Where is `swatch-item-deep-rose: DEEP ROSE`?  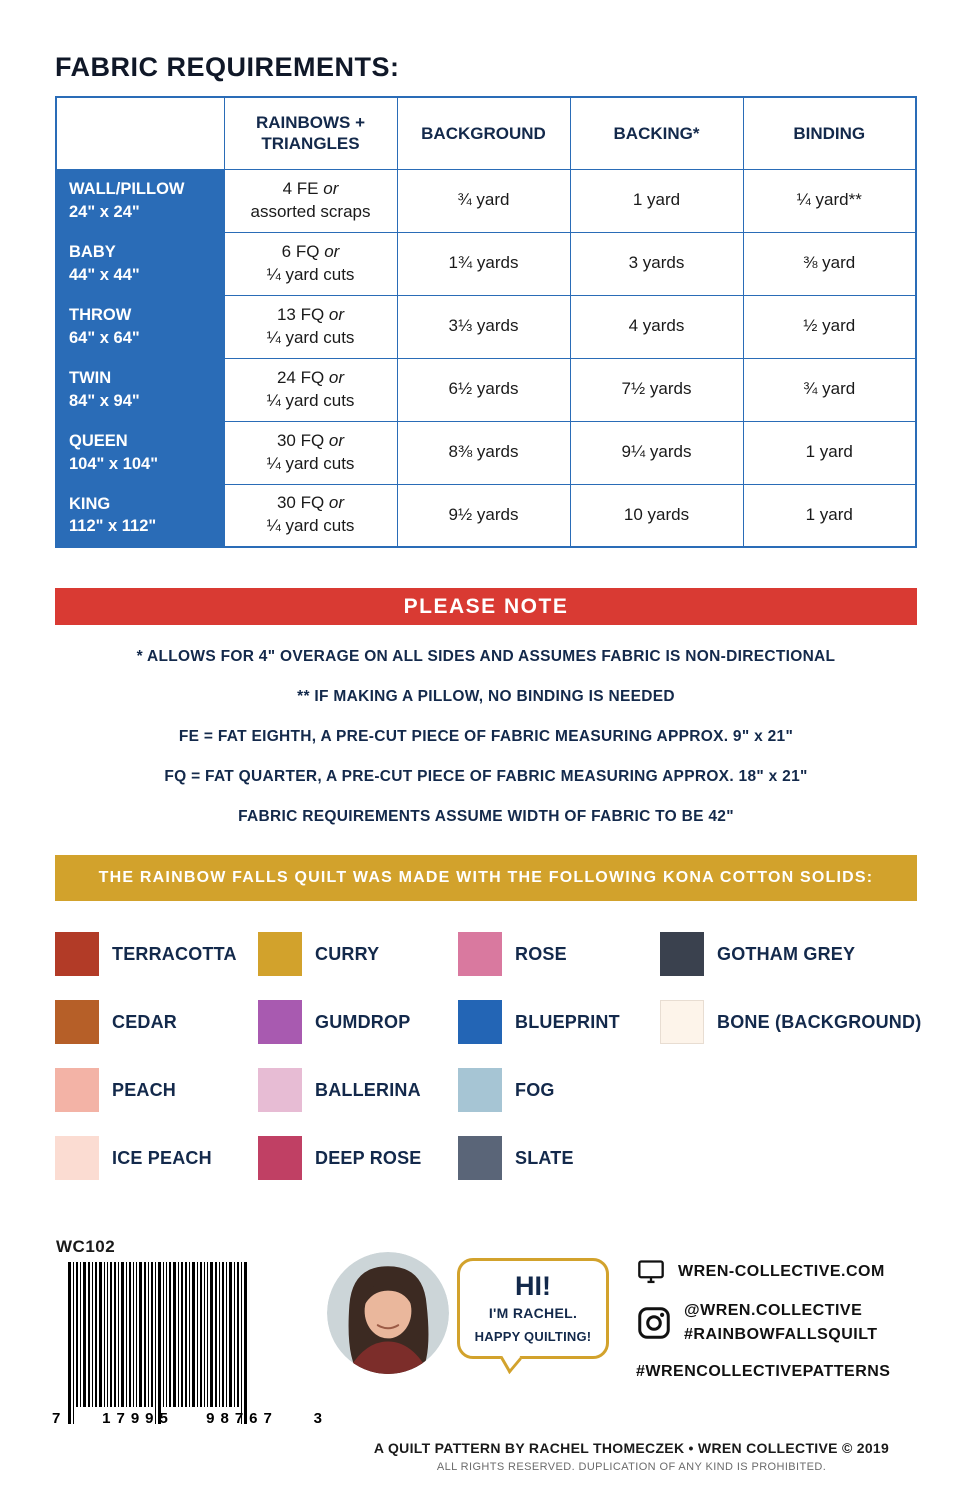 swatch-item-deep-rose: DEEP ROSE is located at coordinates (358, 1158).